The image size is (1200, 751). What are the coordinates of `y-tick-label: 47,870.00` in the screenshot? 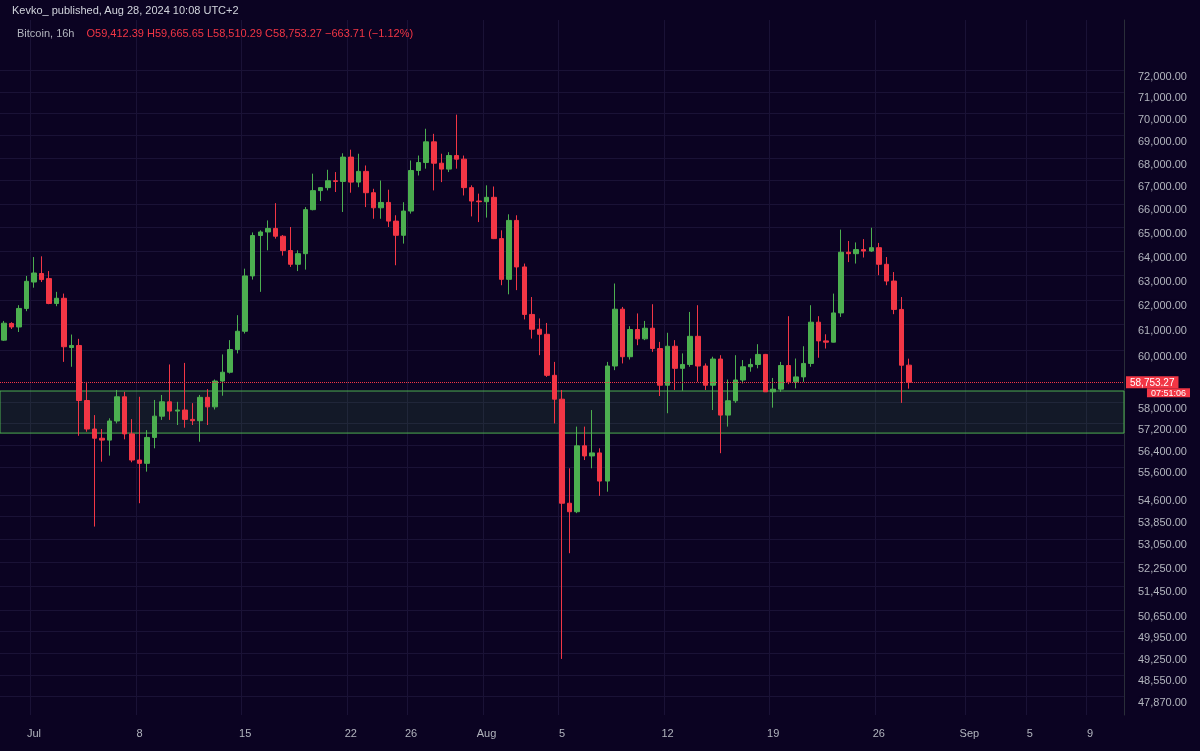 It's located at (1162, 702).